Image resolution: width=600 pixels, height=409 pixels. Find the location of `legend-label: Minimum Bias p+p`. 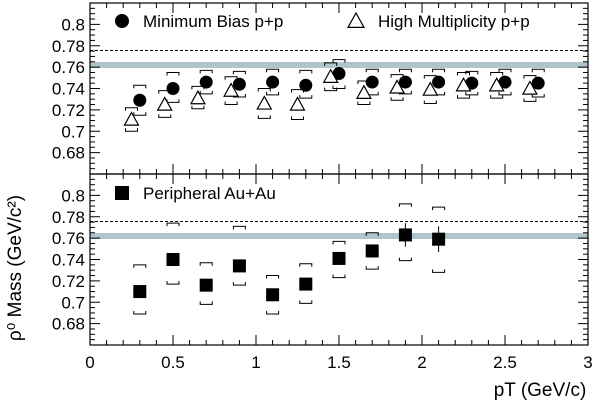

legend-label: Minimum Bias p+p is located at coordinates (213, 21).